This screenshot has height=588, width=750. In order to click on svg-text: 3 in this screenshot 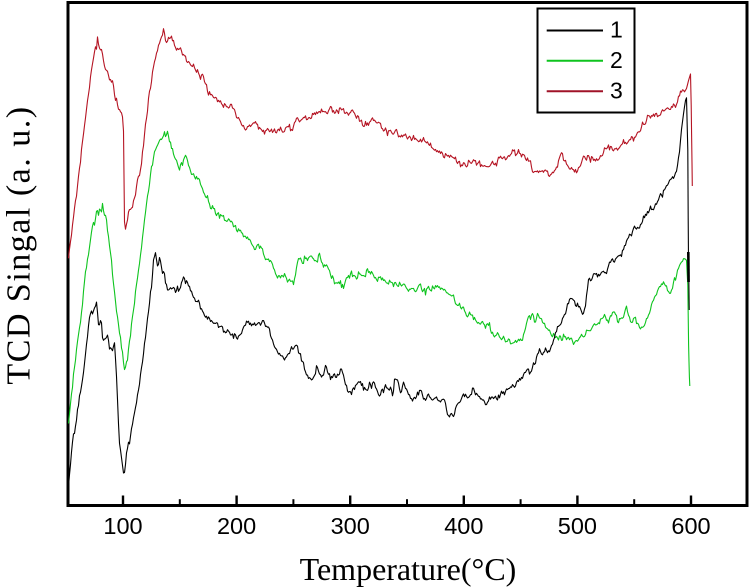, I will do `click(616, 90)`.